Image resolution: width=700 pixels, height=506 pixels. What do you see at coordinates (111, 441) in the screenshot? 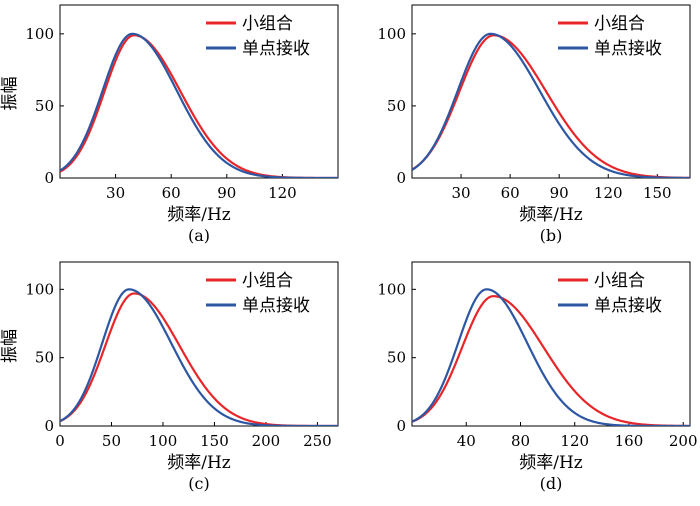
I see `x-tick-label: 50` at bounding box center [111, 441].